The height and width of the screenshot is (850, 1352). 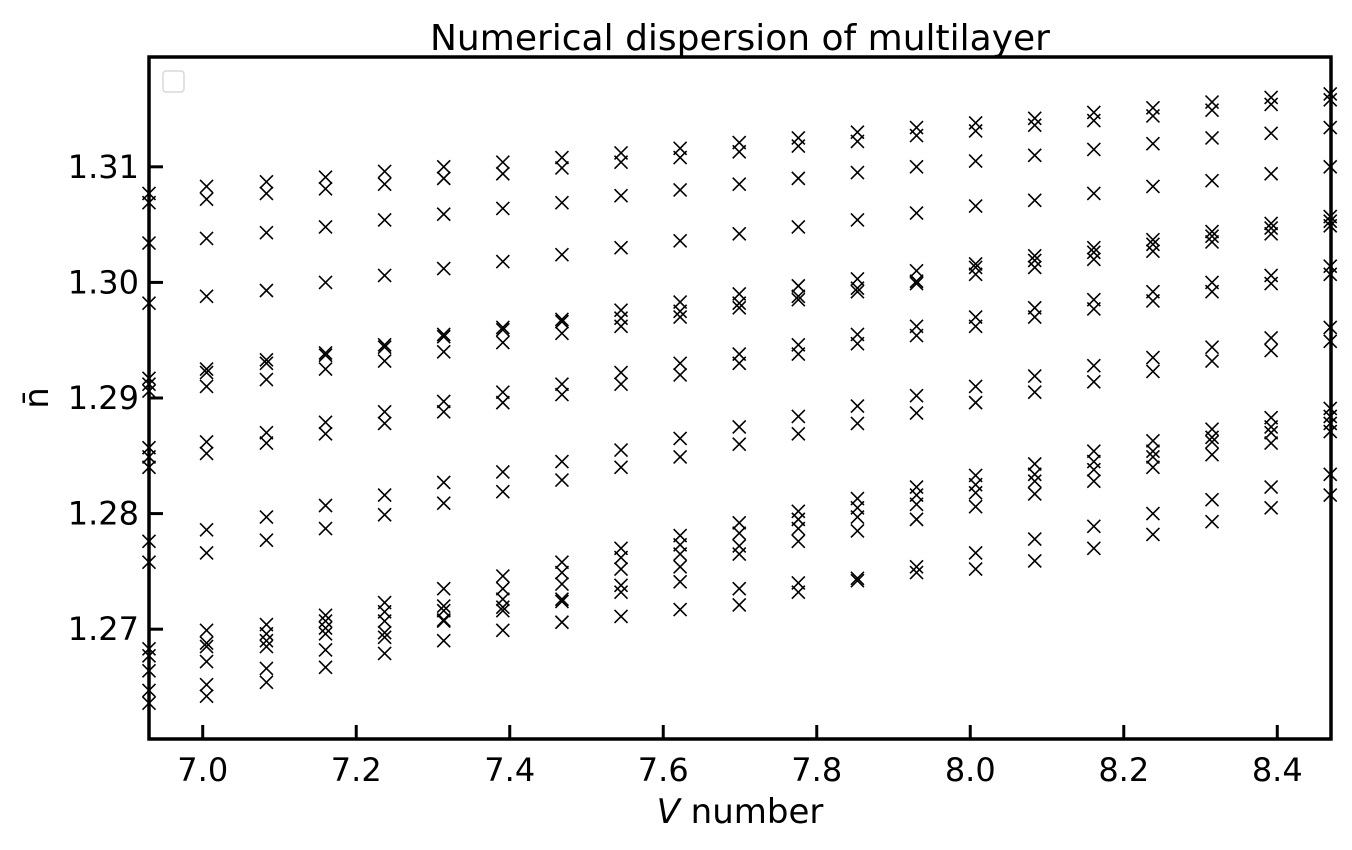 What do you see at coordinates (103, 282) in the screenshot?
I see `y-tick-label: 1.30` at bounding box center [103, 282].